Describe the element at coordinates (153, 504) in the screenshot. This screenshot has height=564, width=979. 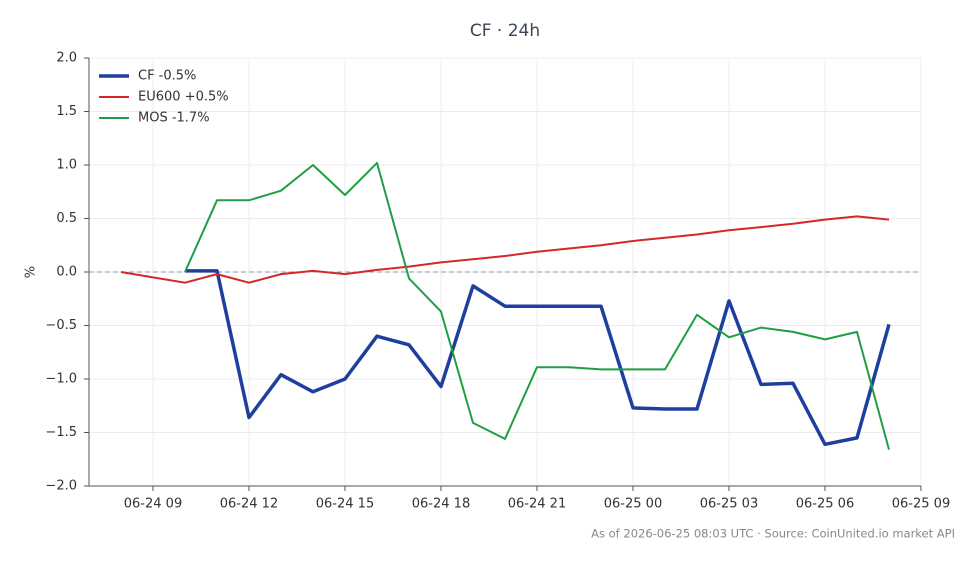
I see `x-tick-label: 06-24 09` at that location.